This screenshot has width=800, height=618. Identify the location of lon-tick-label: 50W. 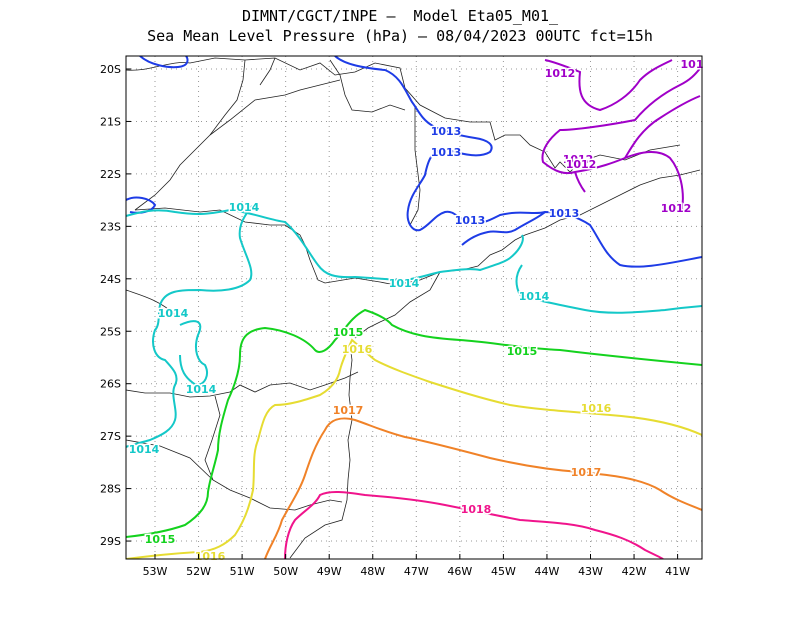
(285, 571).